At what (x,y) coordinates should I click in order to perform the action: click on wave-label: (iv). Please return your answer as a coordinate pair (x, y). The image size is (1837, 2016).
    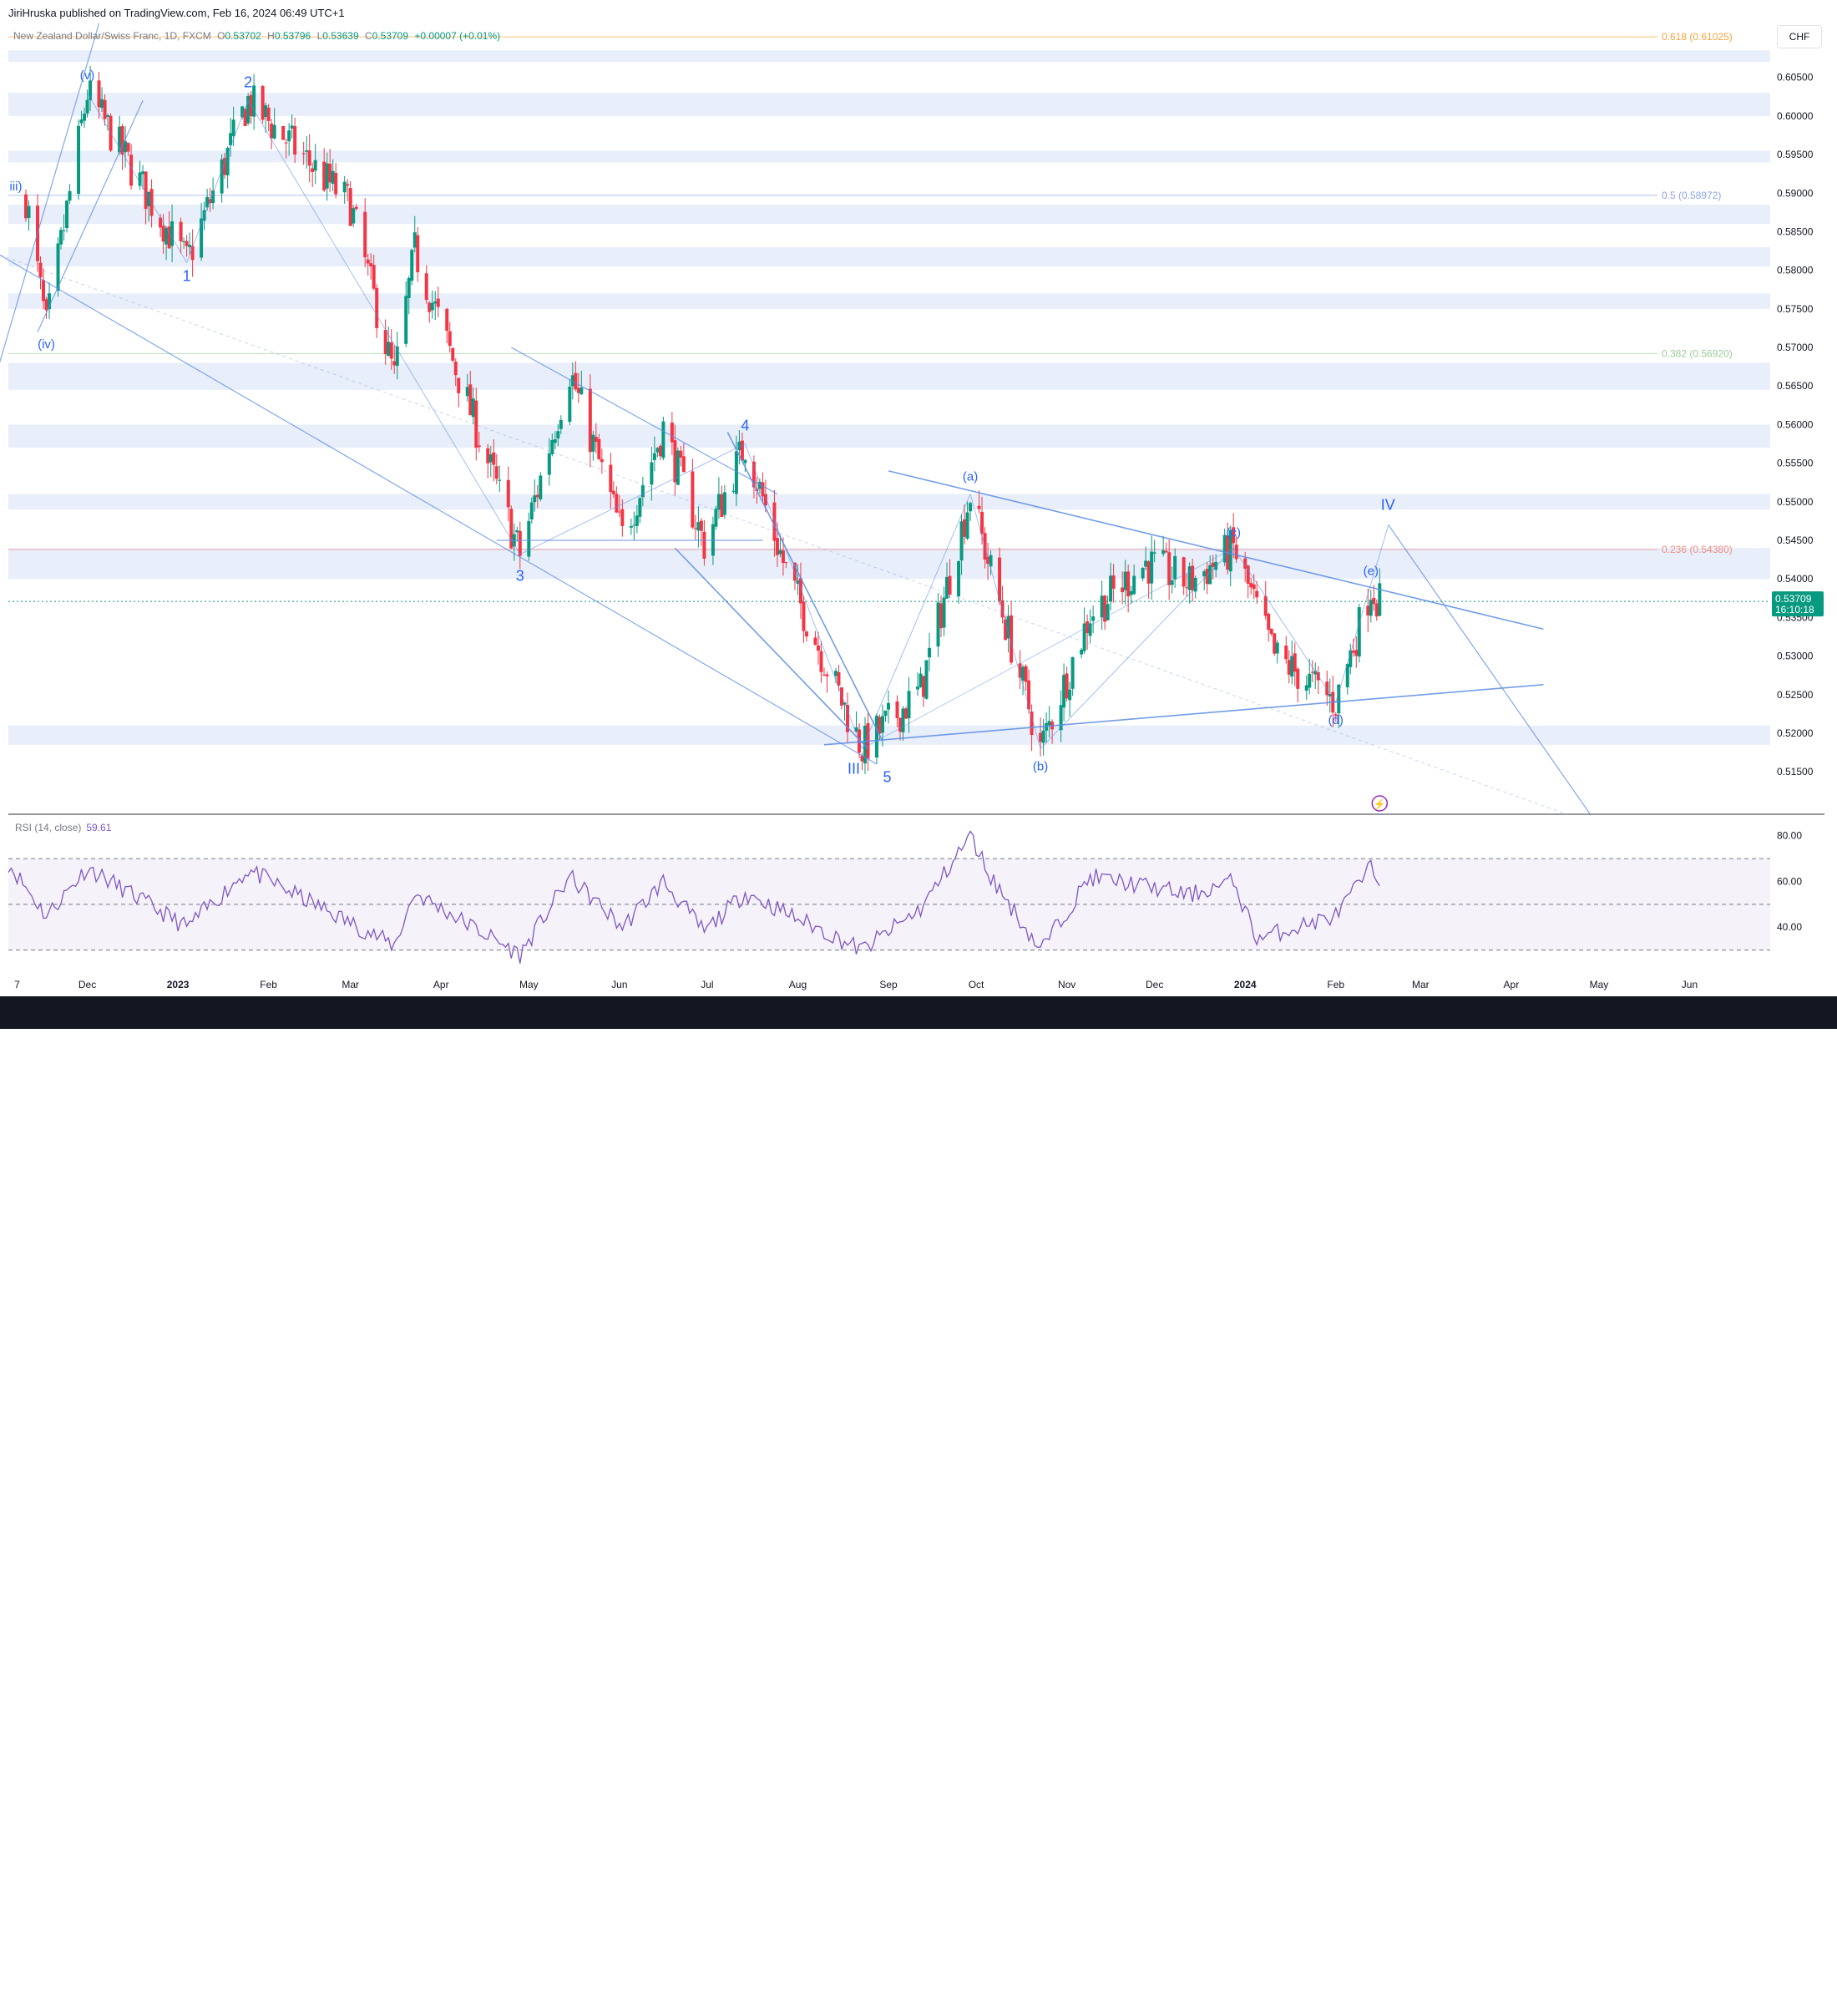
    Looking at the image, I should click on (46, 344).